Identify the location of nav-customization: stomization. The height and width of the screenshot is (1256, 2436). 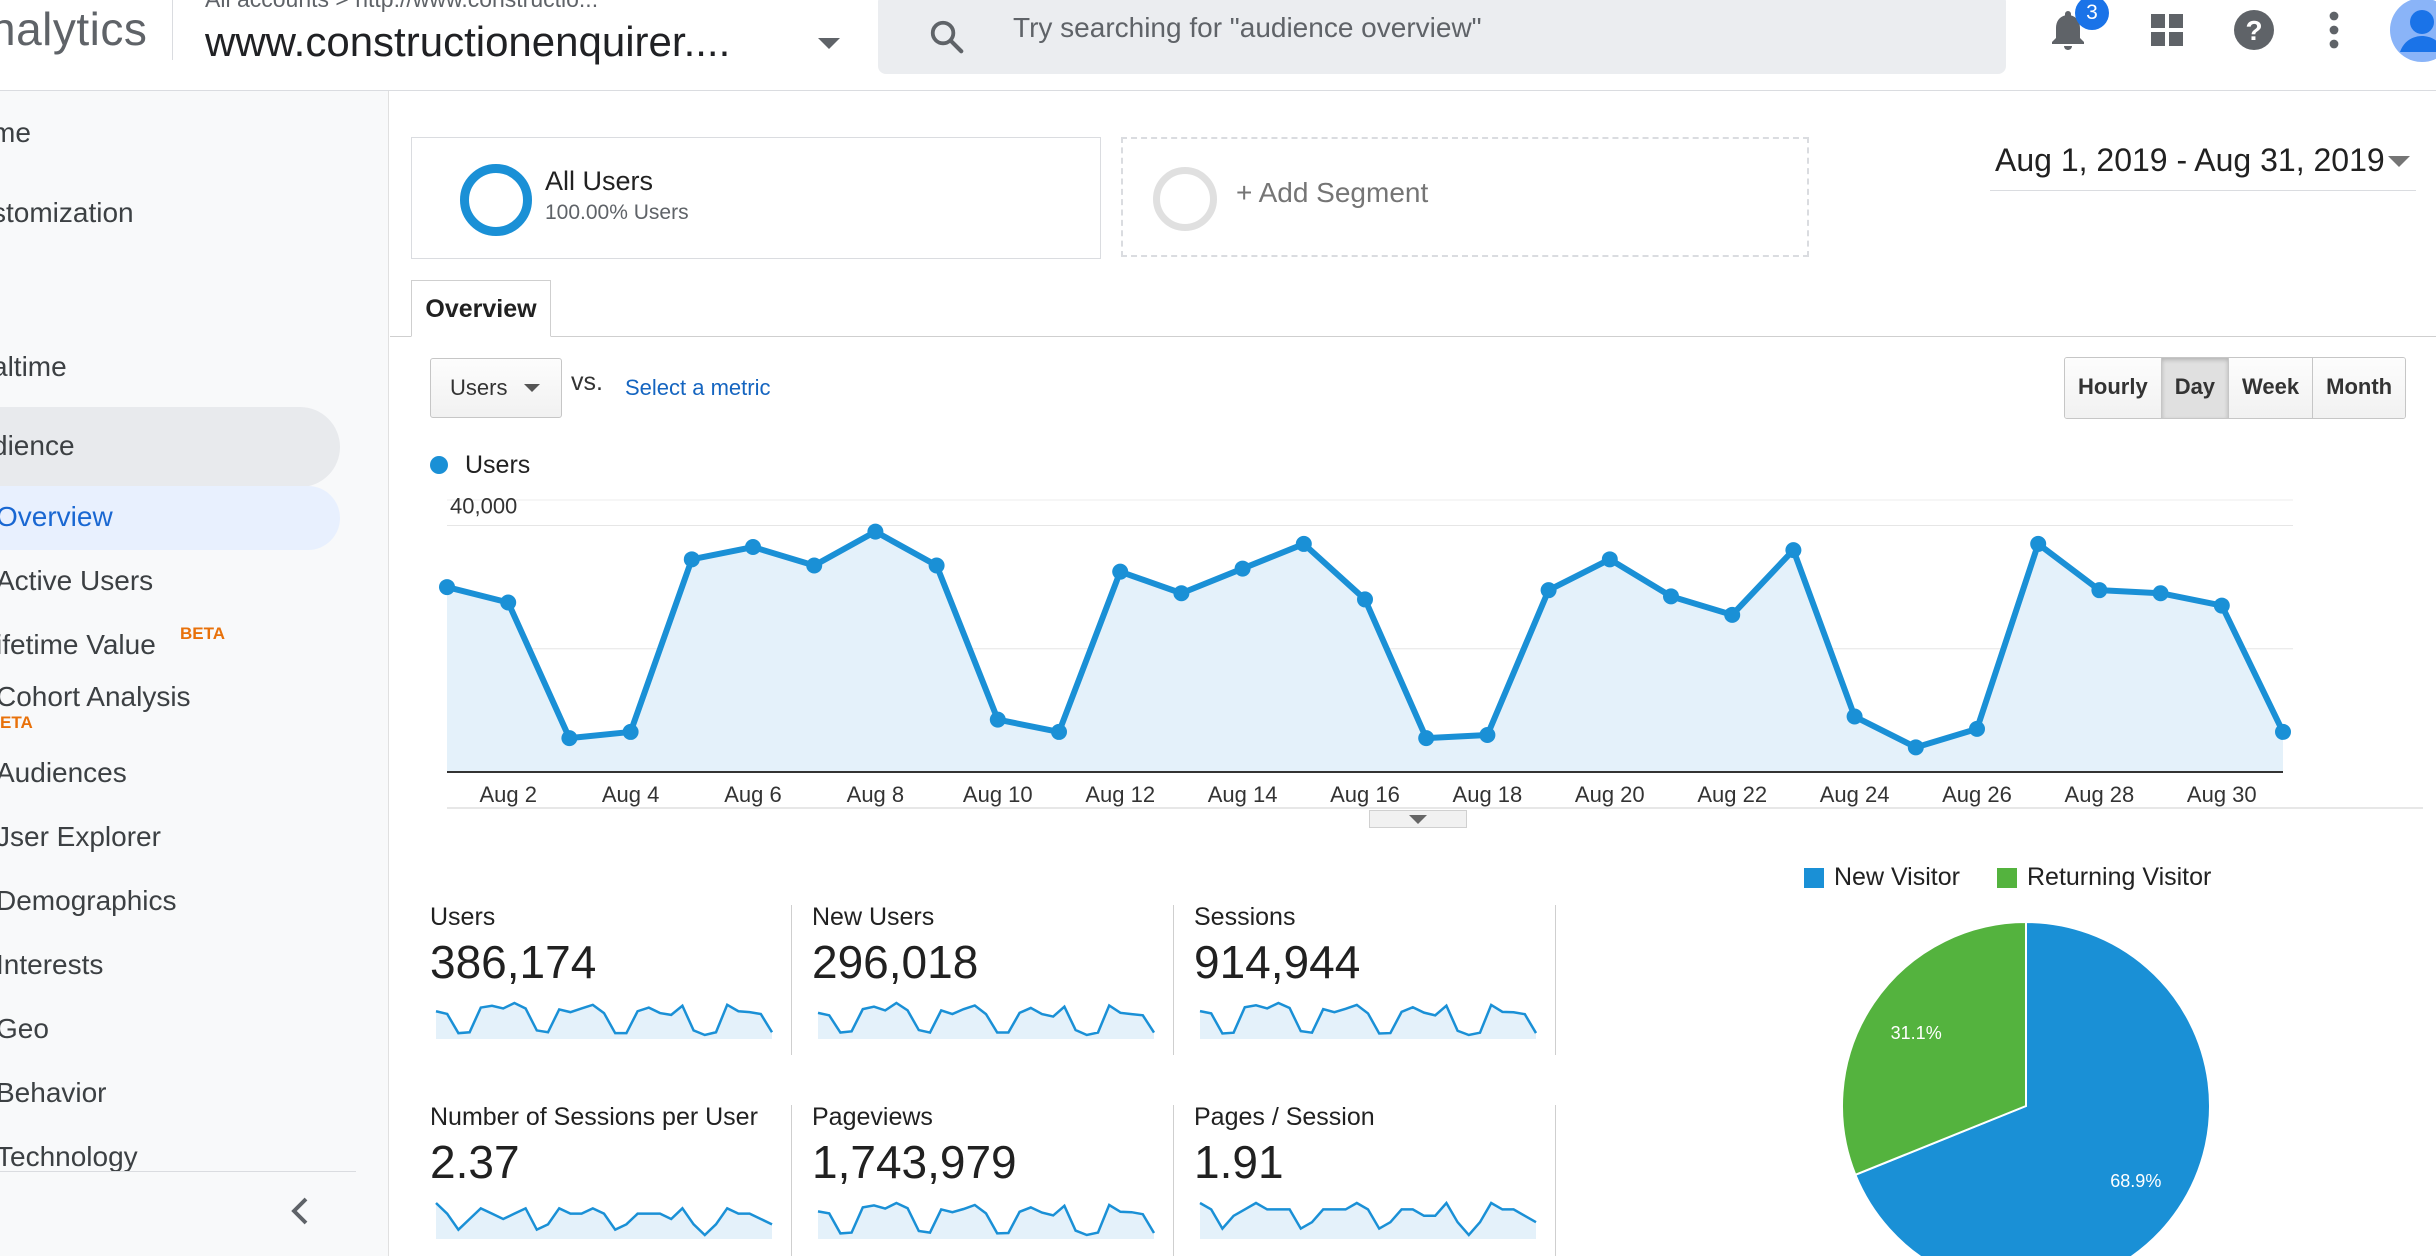
(67, 212).